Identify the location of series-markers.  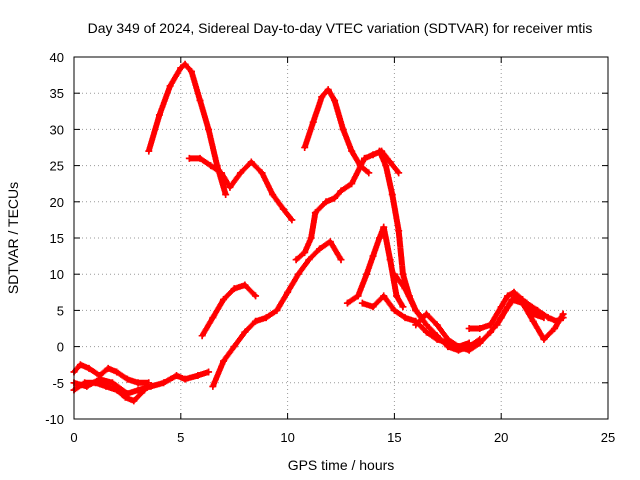
(276, 314).